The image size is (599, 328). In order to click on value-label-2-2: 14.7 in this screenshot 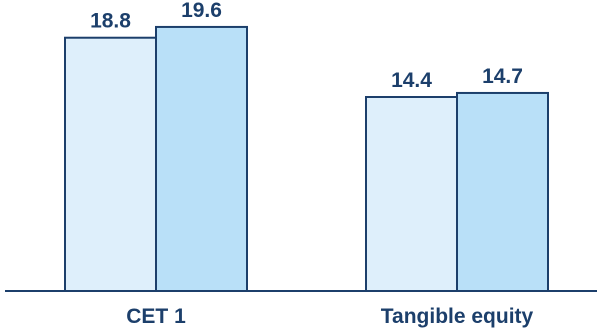, I will do `click(502, 76)`.